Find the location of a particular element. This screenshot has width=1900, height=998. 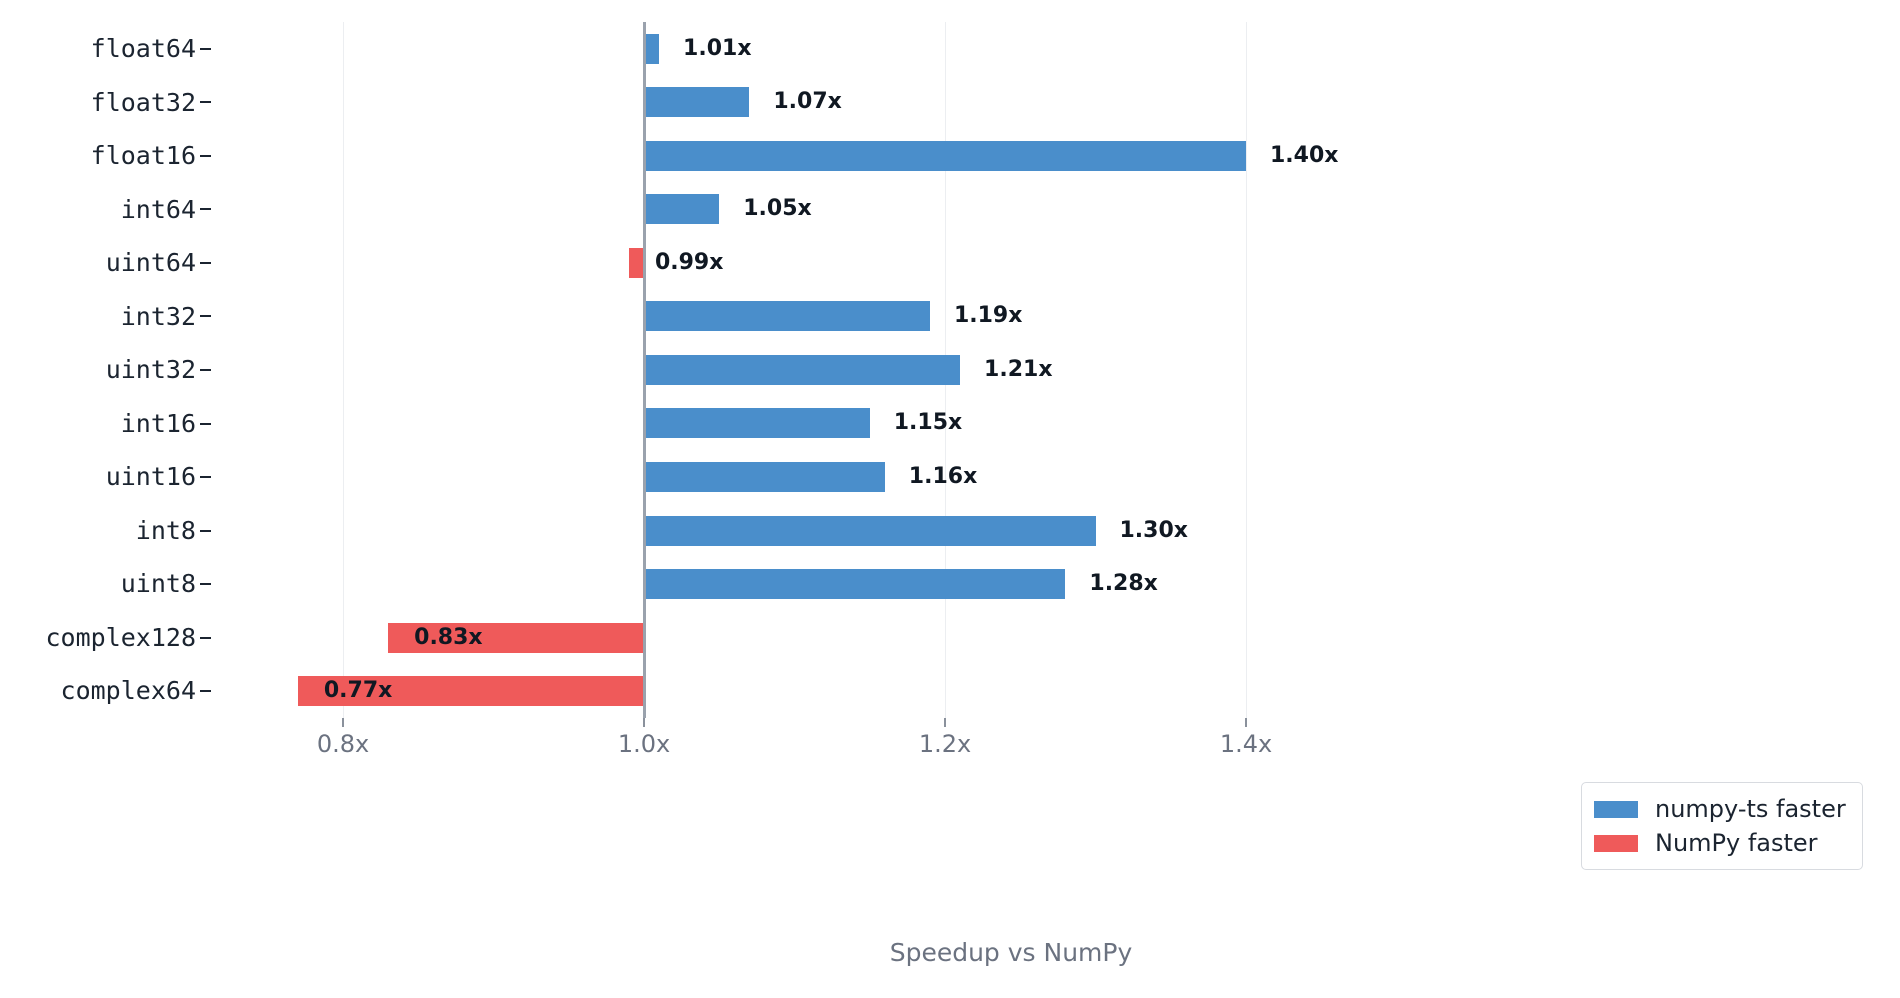

y-tick-mark-uint32 is located at coordinates (205, 370).